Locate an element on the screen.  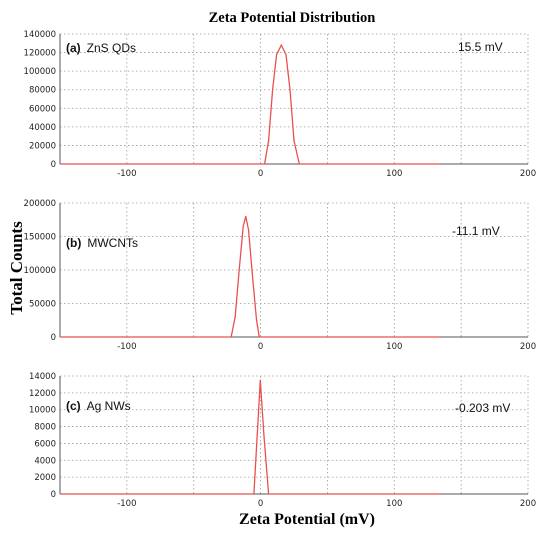
y-tick-label: 120000 is located at coordinates (40, 54).